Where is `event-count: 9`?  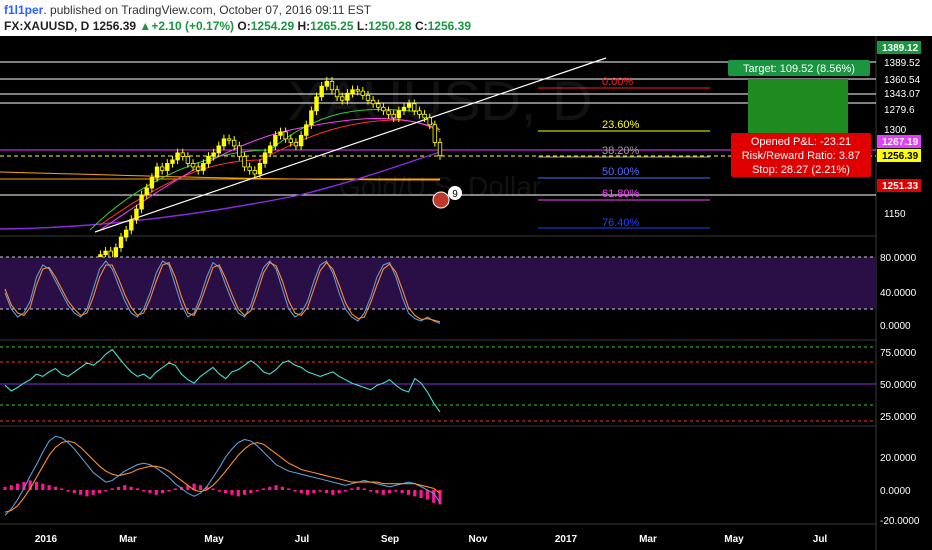
event-count: 9 is located at coordinates (455, 194).